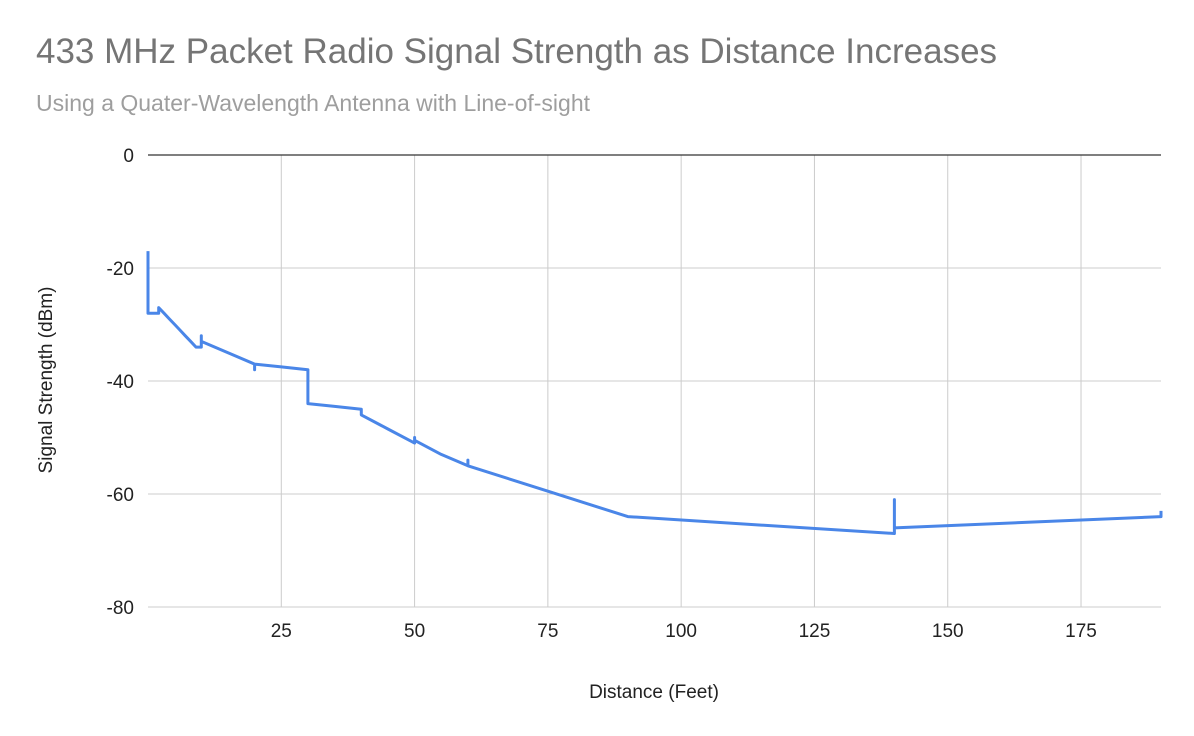 This screenshot has width=1194, height=736. Describe the element at coordinates (120, 608) in the screenshot. I see `y-tick-label: -80` at that location.